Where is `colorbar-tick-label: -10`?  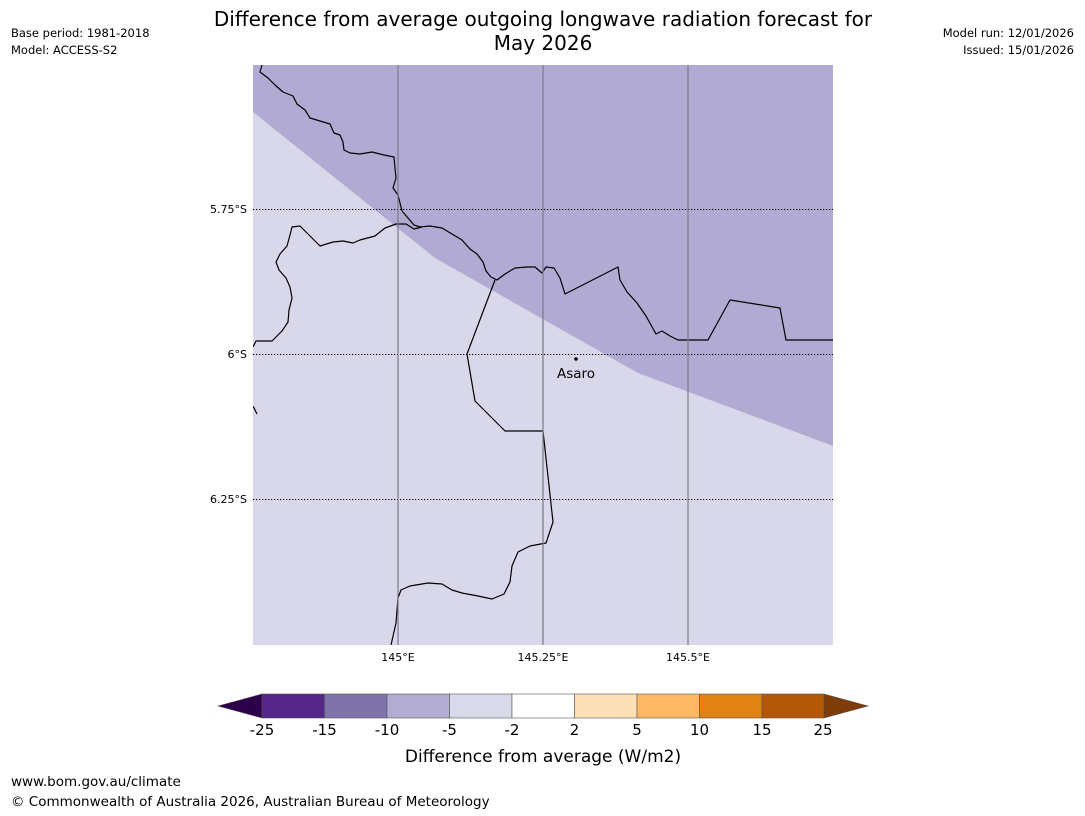
colorbar-tick-label: -10 is located at coordinates (387, 730).